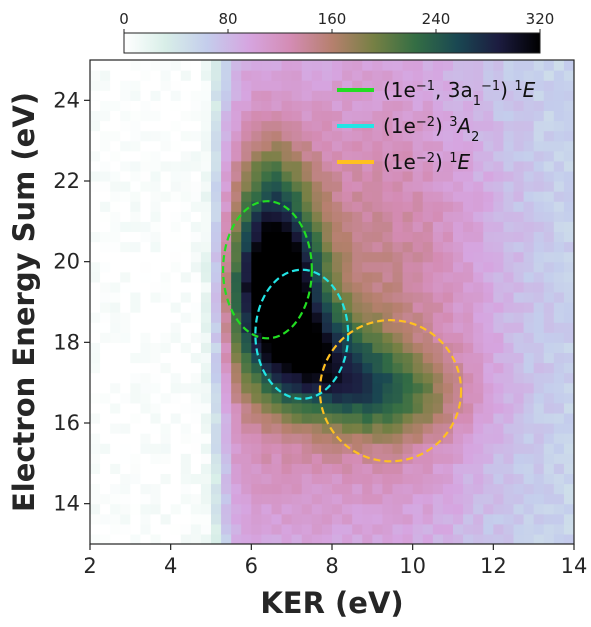 This screenshot has height=627, width=591. What do you see at coordinates (24, 302) in the screenshot?
I see `y-axis-title: Electron Energy Sum (eV)` at bounding box center [24, 302].